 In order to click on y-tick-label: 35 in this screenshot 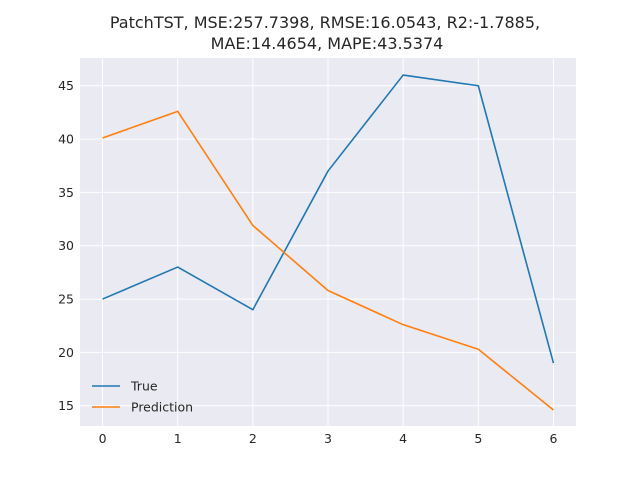, I will do `click(66, 192)`.